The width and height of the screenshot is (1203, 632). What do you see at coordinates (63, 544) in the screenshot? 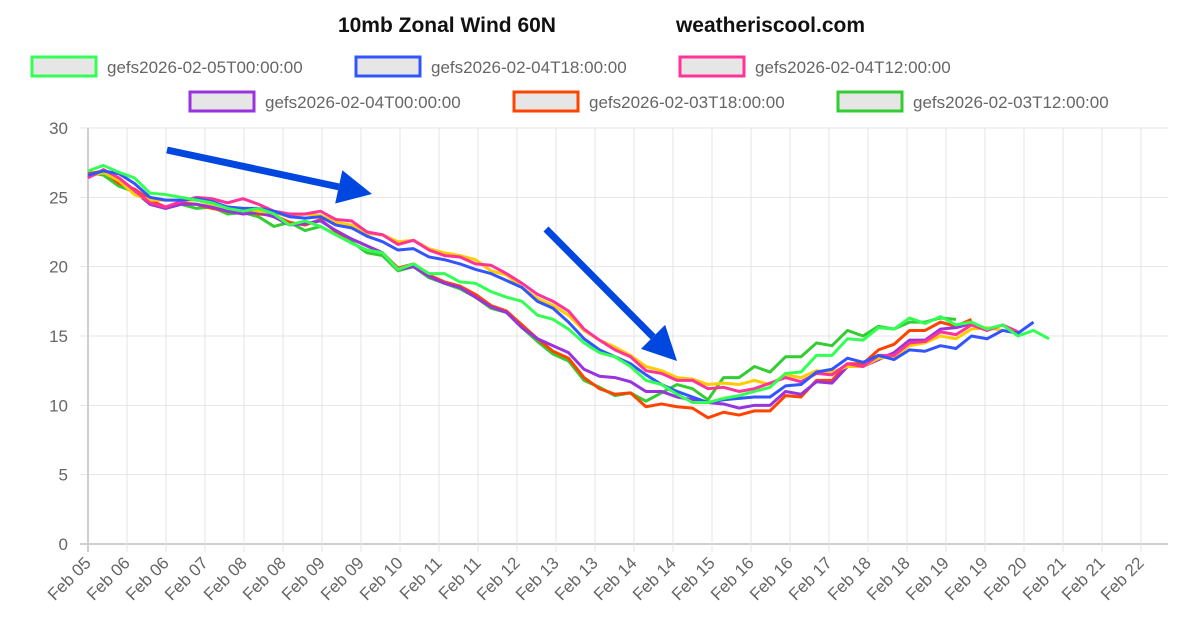
I see `y-tick-label: 0` at bounding box center [63, 544].